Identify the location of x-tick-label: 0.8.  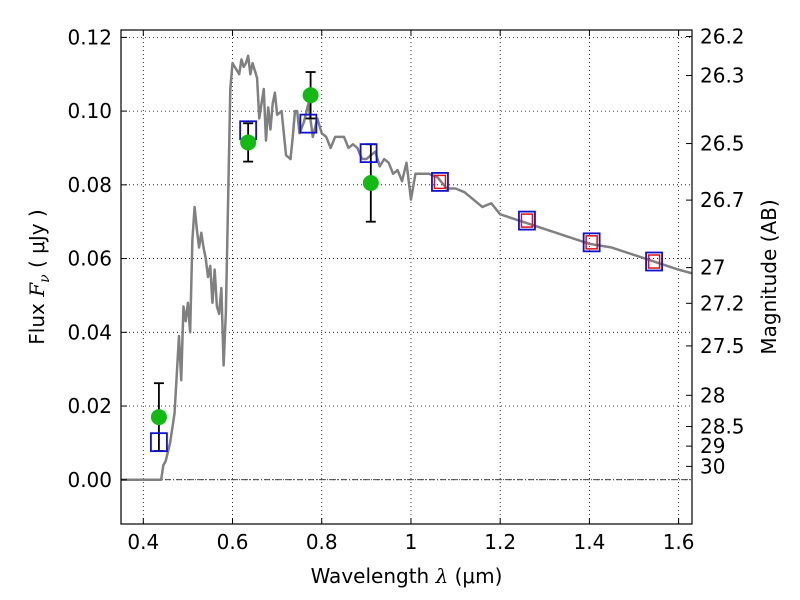
(322, 542).